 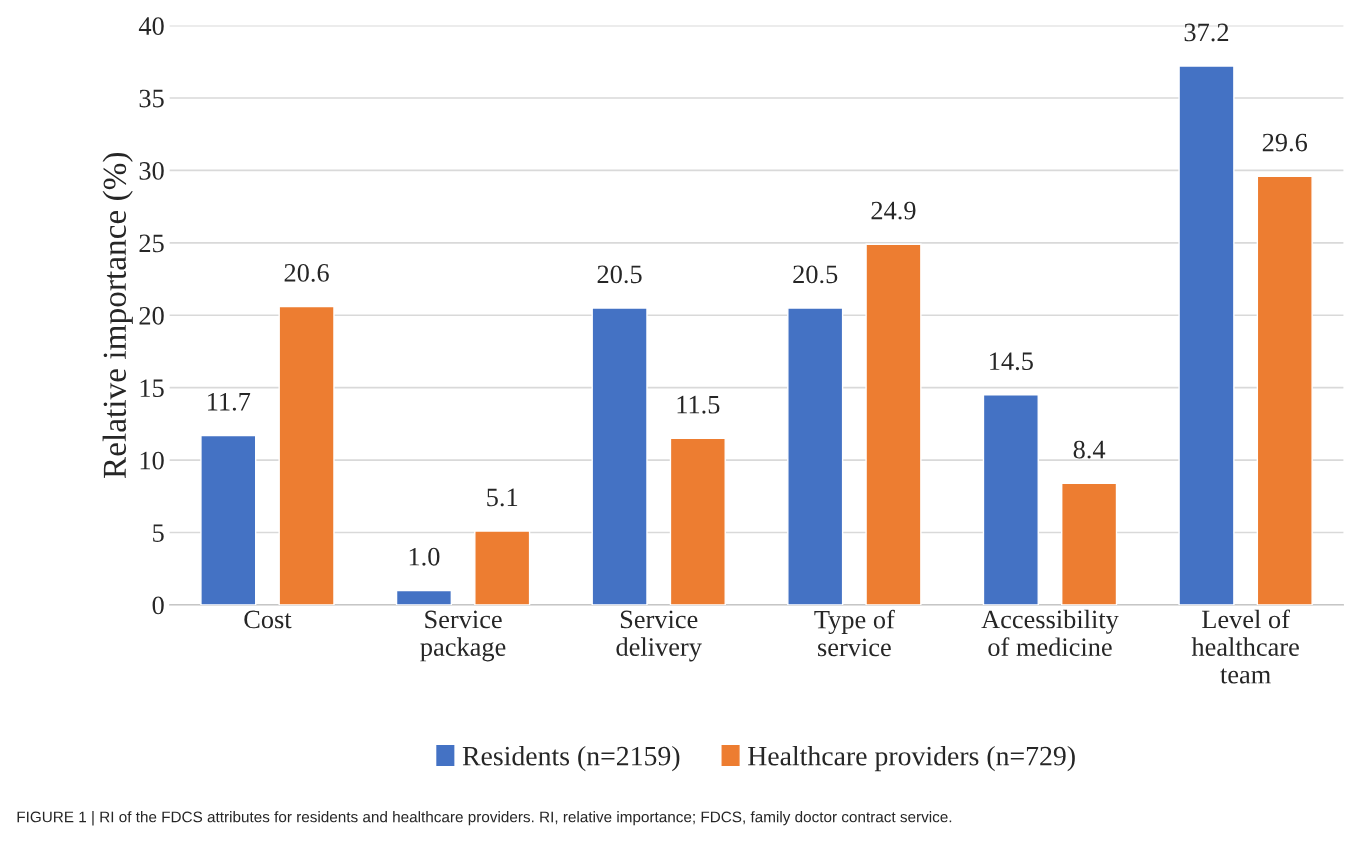 I want to click on y-axis-title: Relative importance (%), so click(x=117, y=315).